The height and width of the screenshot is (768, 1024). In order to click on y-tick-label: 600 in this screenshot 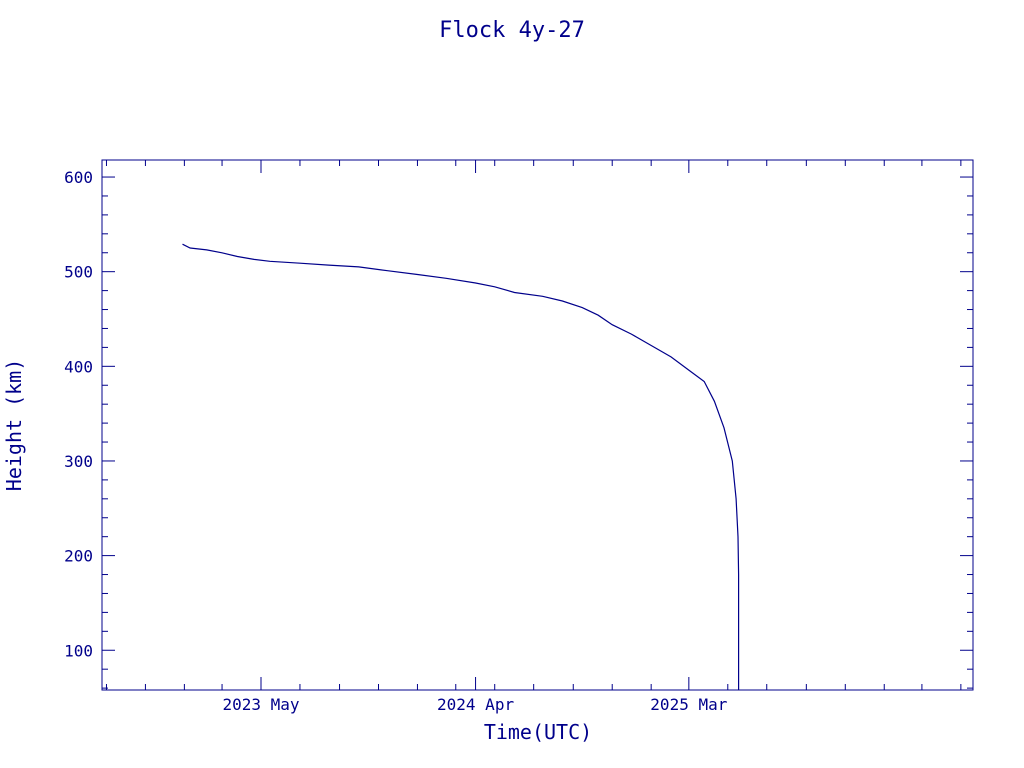, I will do `click(78, 177)`.